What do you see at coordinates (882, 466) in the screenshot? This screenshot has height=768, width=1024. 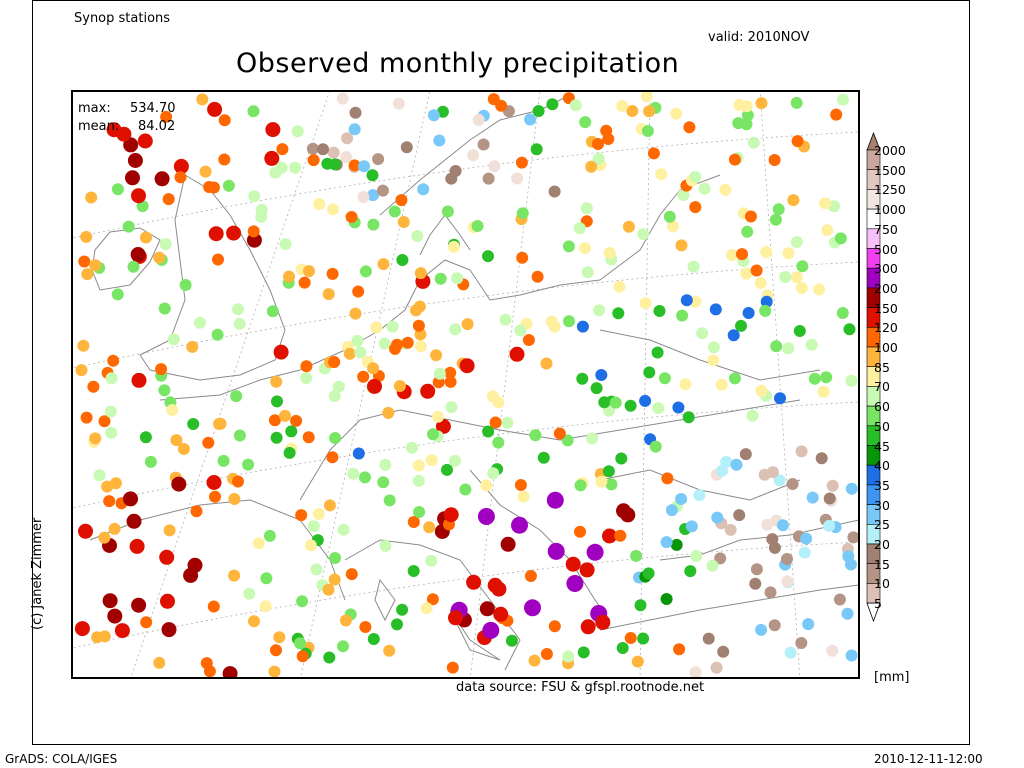 I see `legend-label: 40` at bounding box center [882, 466].